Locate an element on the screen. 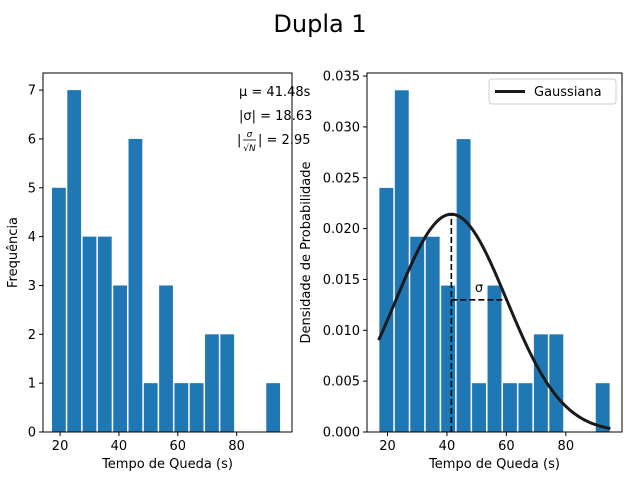 Image resolution: width=640 pixels, height=480 pixels. figure-title: Dupla 1 is located at coordinates (319, 24).